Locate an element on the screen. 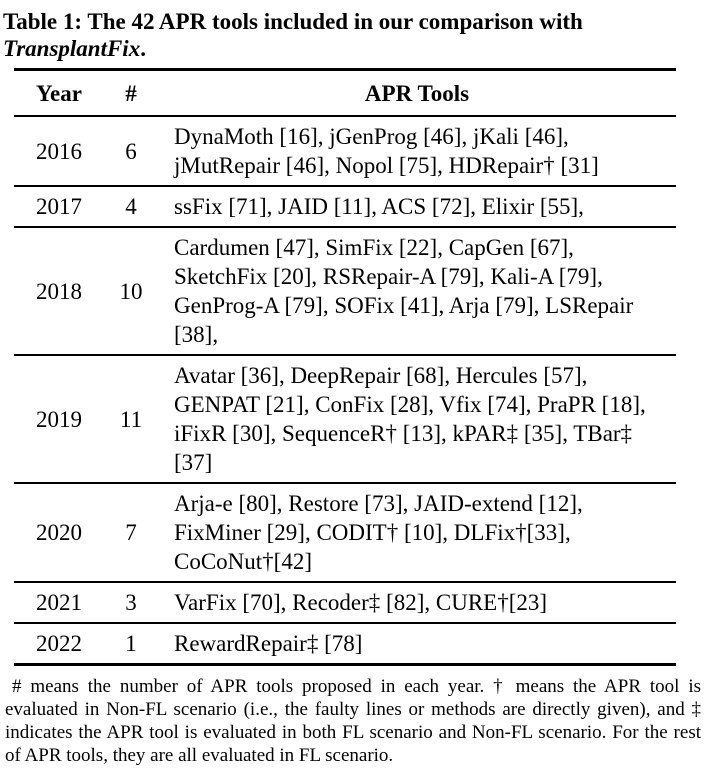  count-cell: 4 is located at coordinates (131, 206).